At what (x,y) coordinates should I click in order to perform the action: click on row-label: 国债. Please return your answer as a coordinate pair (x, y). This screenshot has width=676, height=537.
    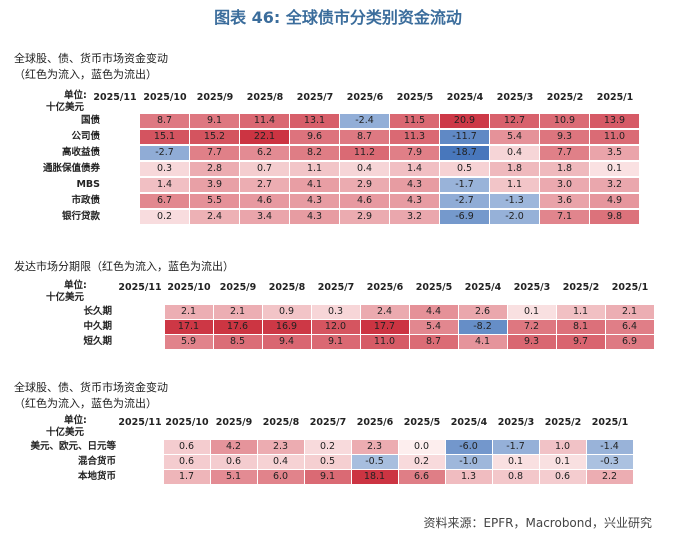
    Looking at the image, I should click on (90, 120).